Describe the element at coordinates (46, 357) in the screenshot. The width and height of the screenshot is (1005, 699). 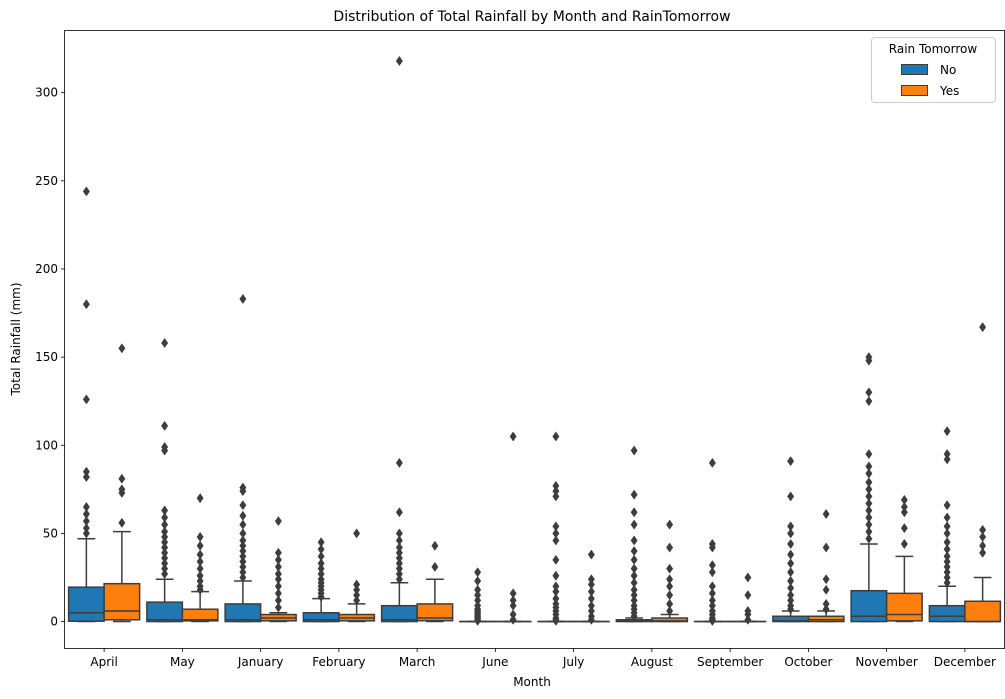
I see `y-tick-label: 150` at that location.